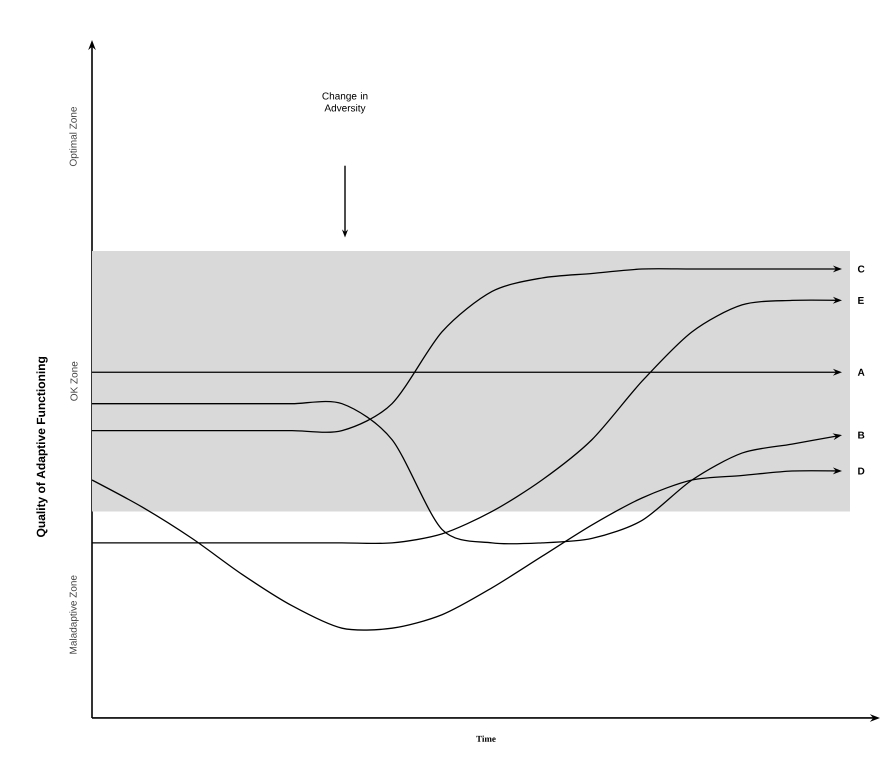 The width and height of the screenshot is (895, 765). I want to click on text: Maladaptive Zone, so click(74, 614).